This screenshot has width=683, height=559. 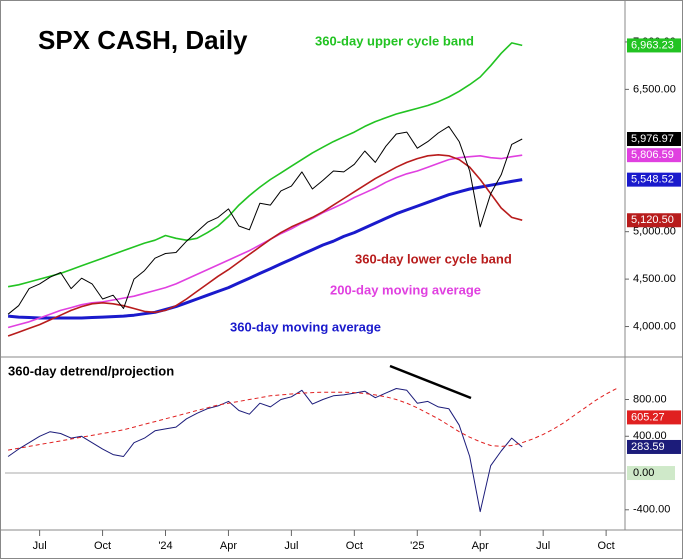 What do you see at coordinates (430, 382) in the screenshot?
I see `trend-annotation` at bounding box center [430, 382].